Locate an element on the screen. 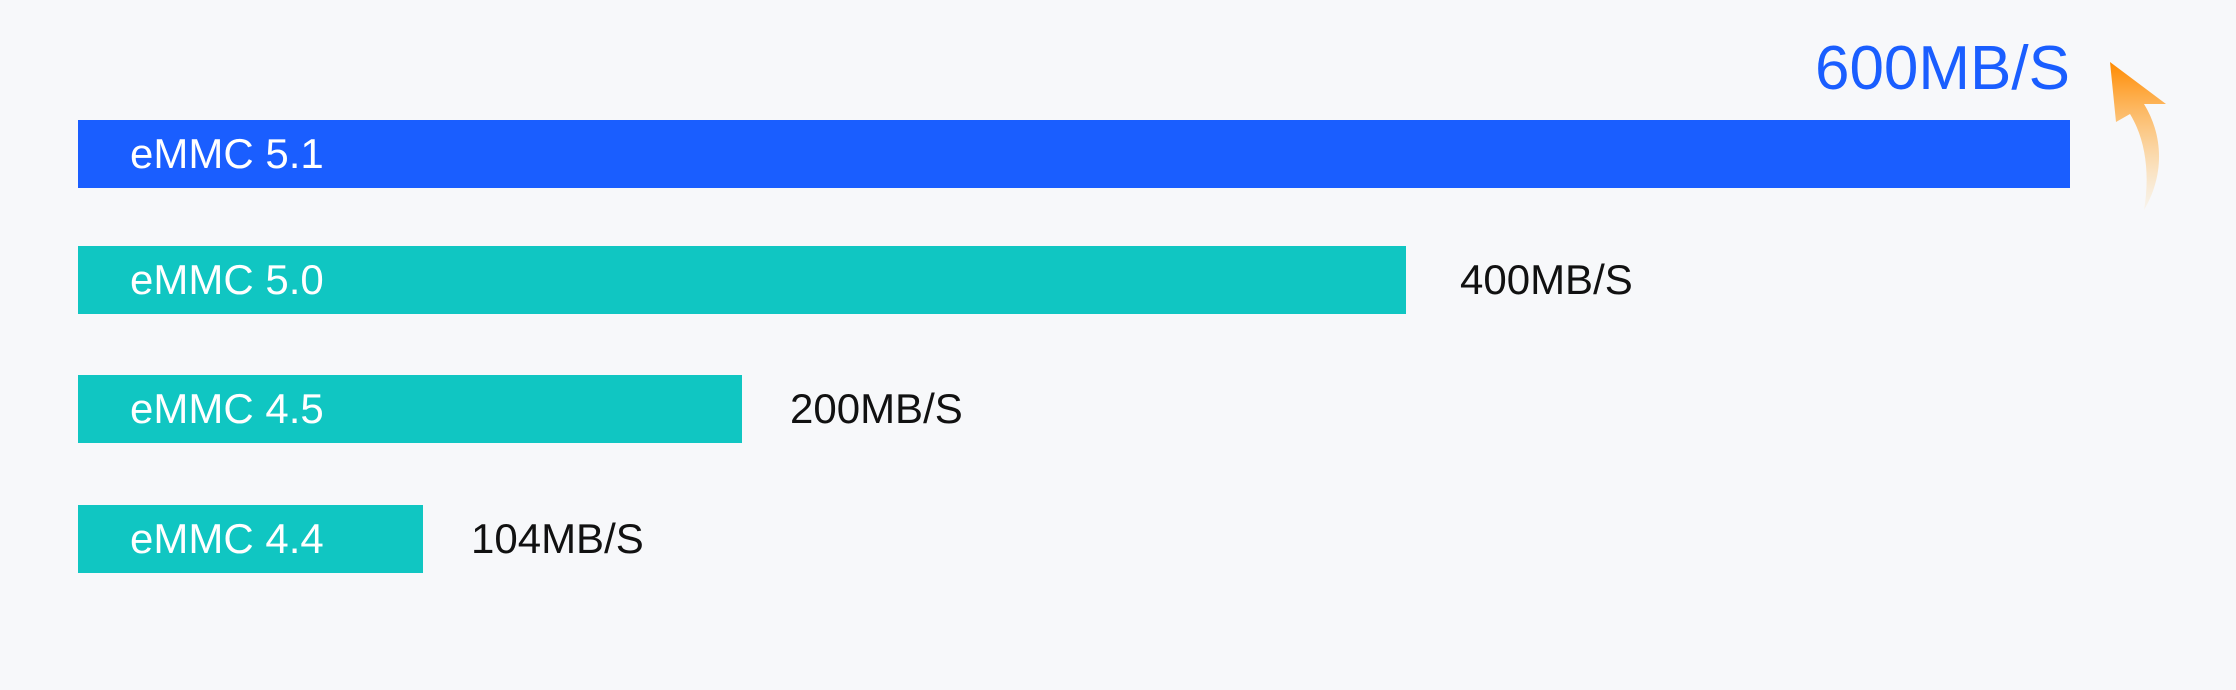 The height and width of the screenshot is (690, 2236). bar-emmc-4-4: eMMC 4.4 is located at coordinates (250, 539).